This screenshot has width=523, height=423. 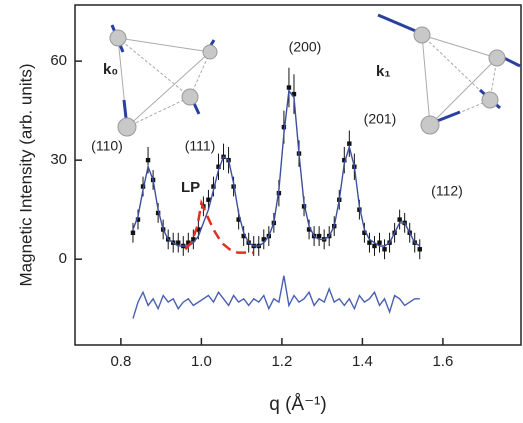 What do you see at coordinates (362, 361) in the screenshot?
I see `x-tick-label: 1.4` at bounding box center [362, 361].